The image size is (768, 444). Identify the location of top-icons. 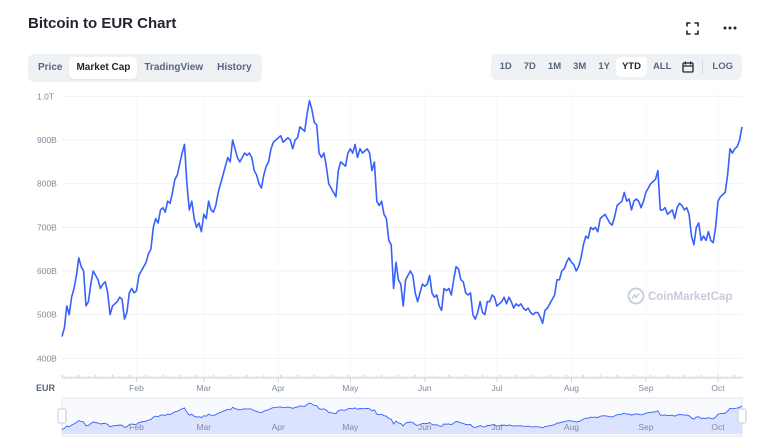
(711, 28).